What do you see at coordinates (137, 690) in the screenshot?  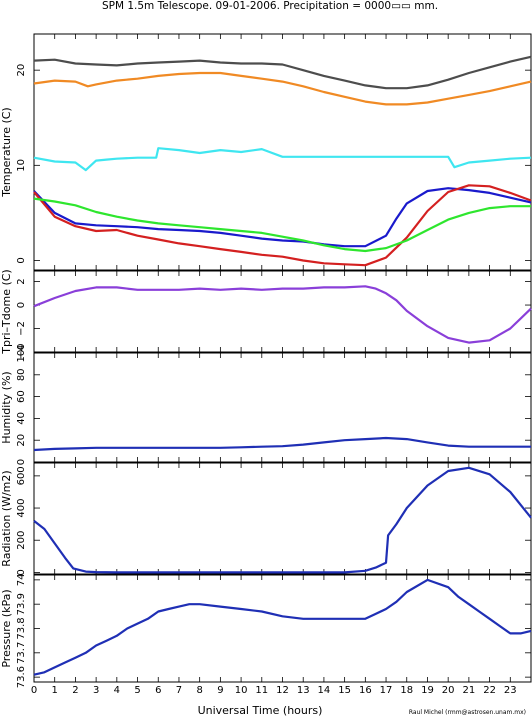 I see `x-tick-label: 5` at bounding box center [137, 690].